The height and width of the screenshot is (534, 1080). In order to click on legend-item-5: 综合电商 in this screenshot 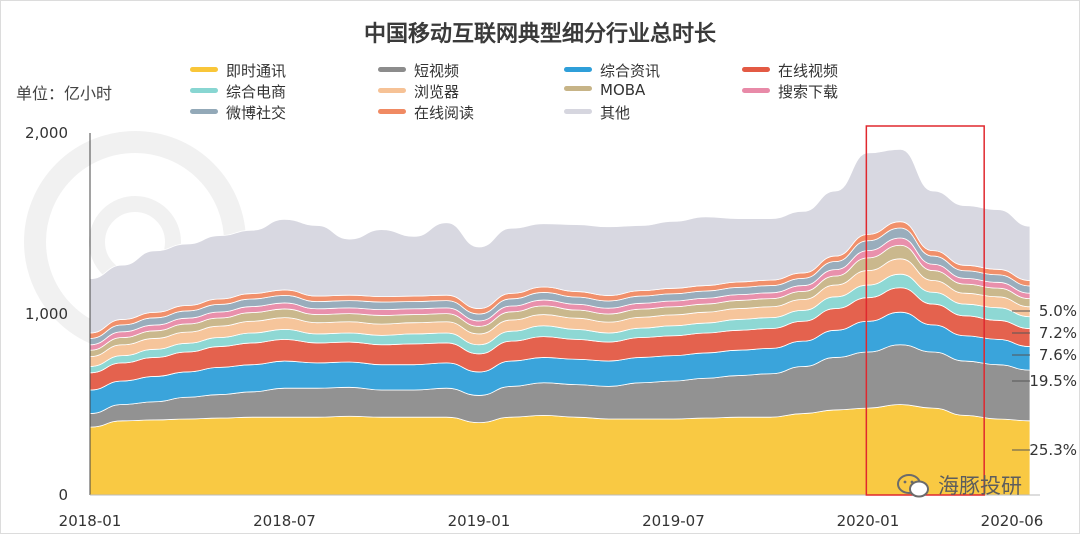, I will do `click(238, 91)`.